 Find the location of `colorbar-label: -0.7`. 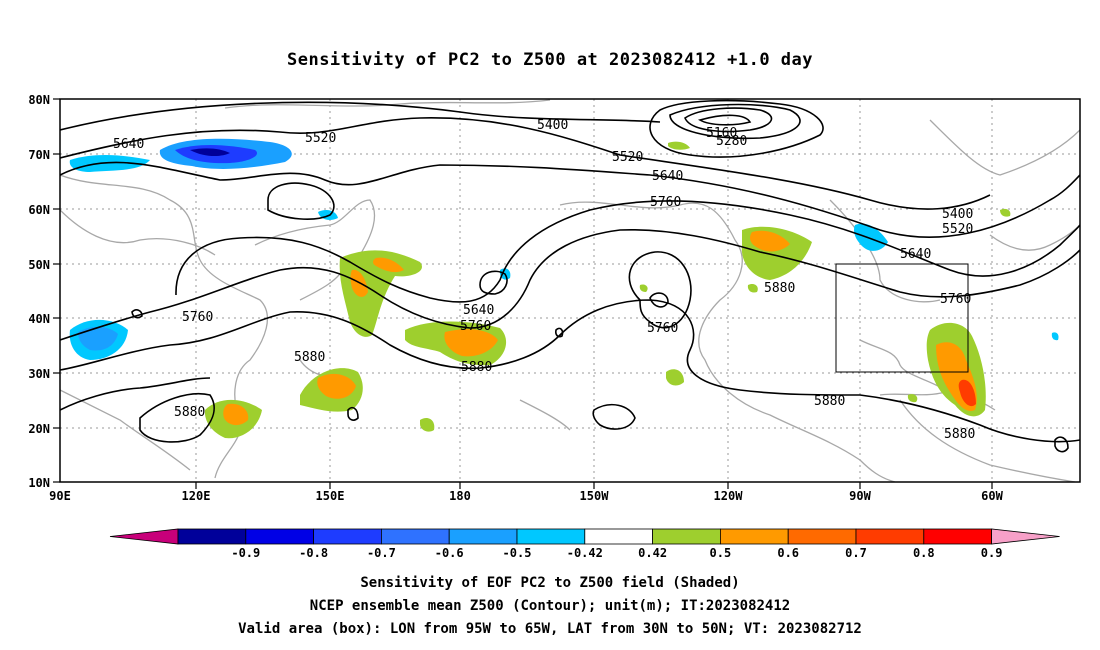

colorbar-label: -0.7 is located at coordinates (381, 553).